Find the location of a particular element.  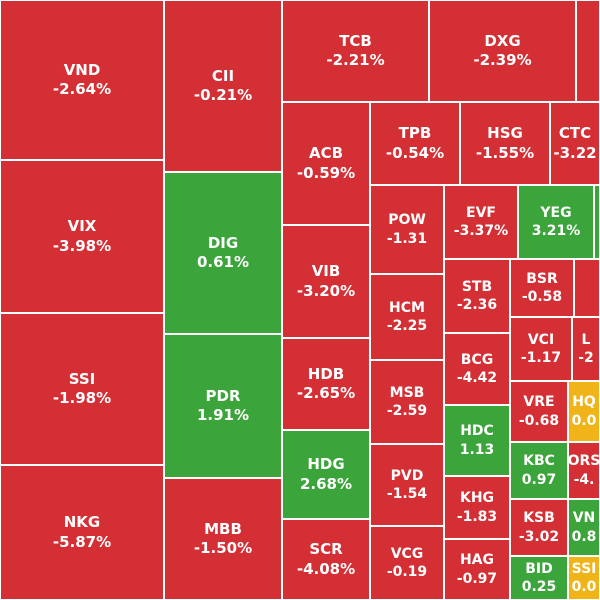

tile-change: -1.54 is located at coordinates (407, 494).